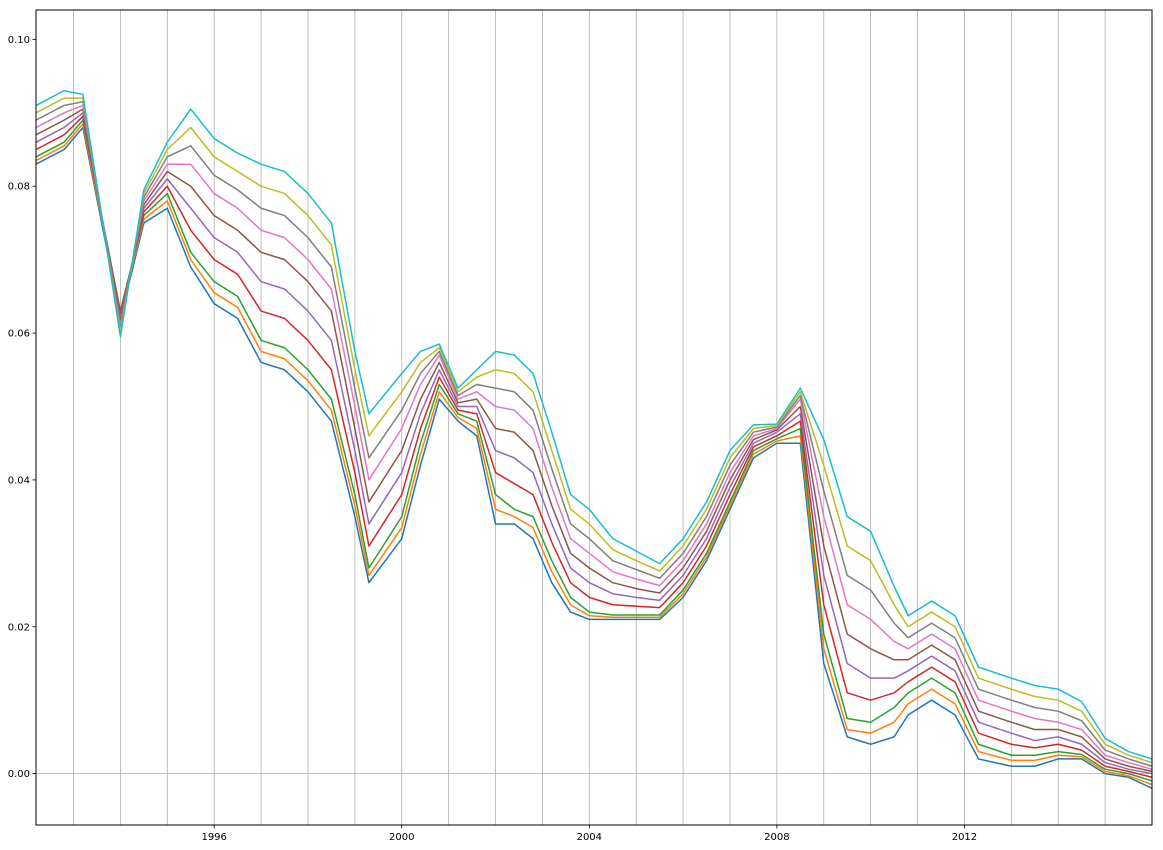 Image resolution: width=1163 pixels, height=850 pixels. What do you see at coordinates (213, 837) in the screenshot?
I see `x-tick-label: 1996` at bounding box center [213, 837].